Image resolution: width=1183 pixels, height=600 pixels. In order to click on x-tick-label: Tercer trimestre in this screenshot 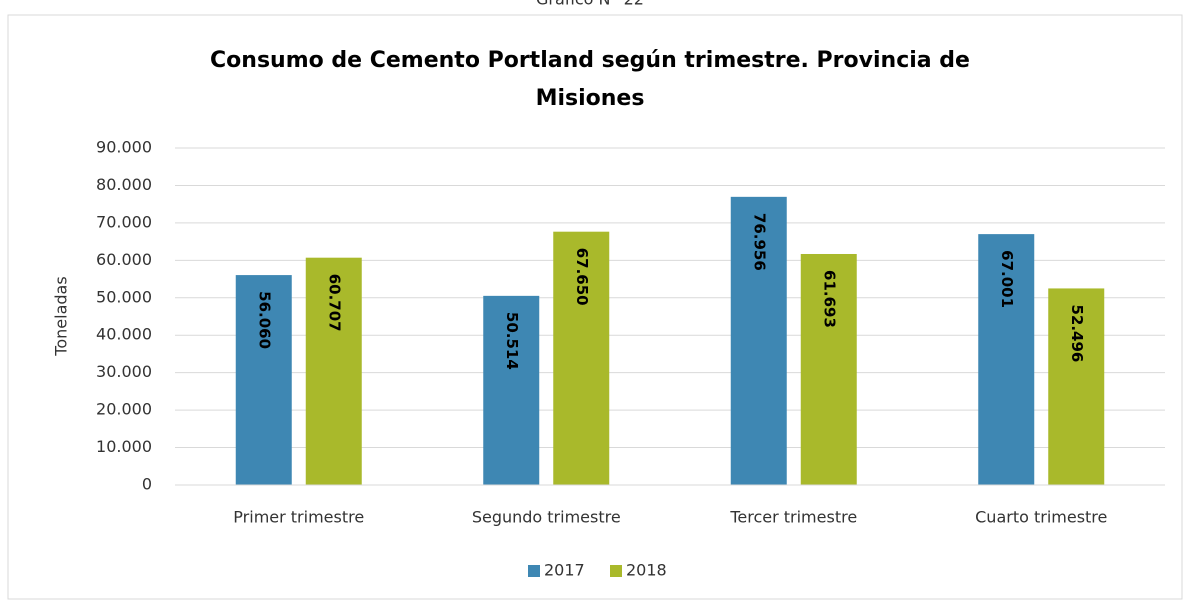, I will do `click(793, 517)`.